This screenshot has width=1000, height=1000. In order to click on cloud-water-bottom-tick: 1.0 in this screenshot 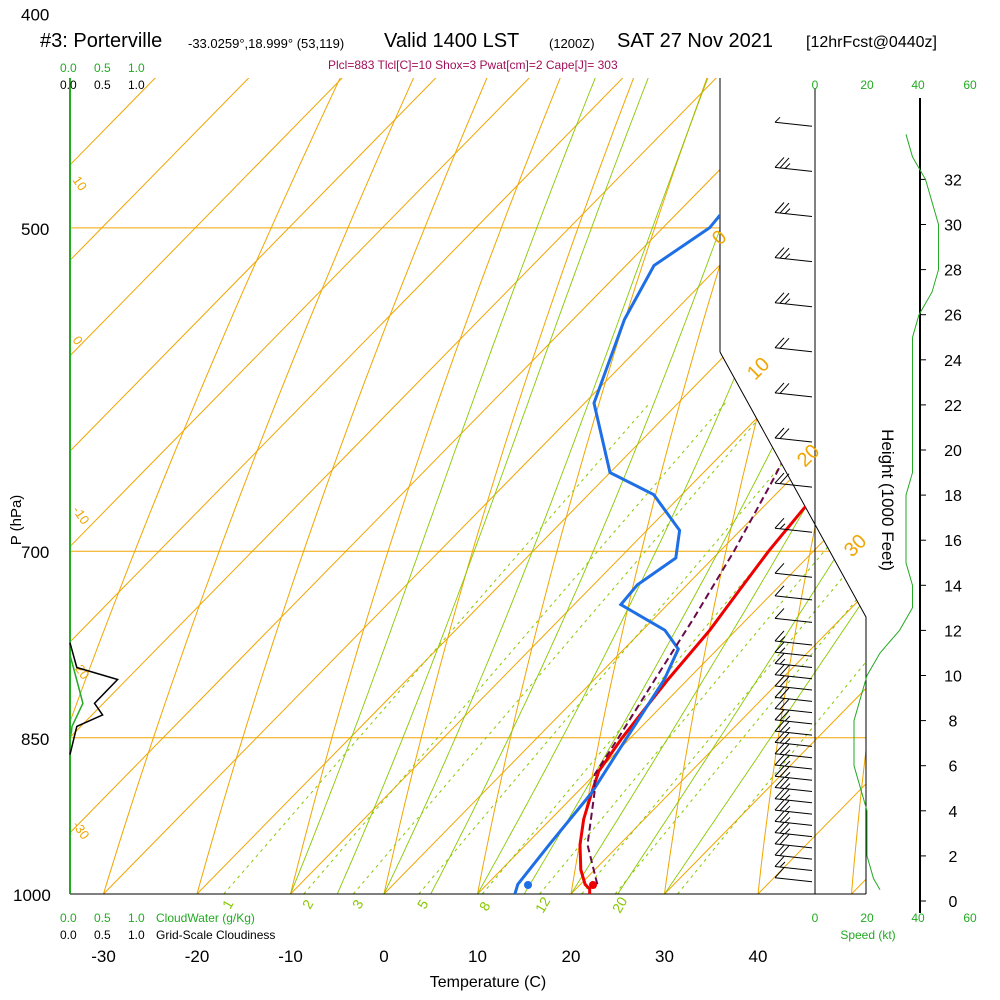, I will do `click(136, 918)`.